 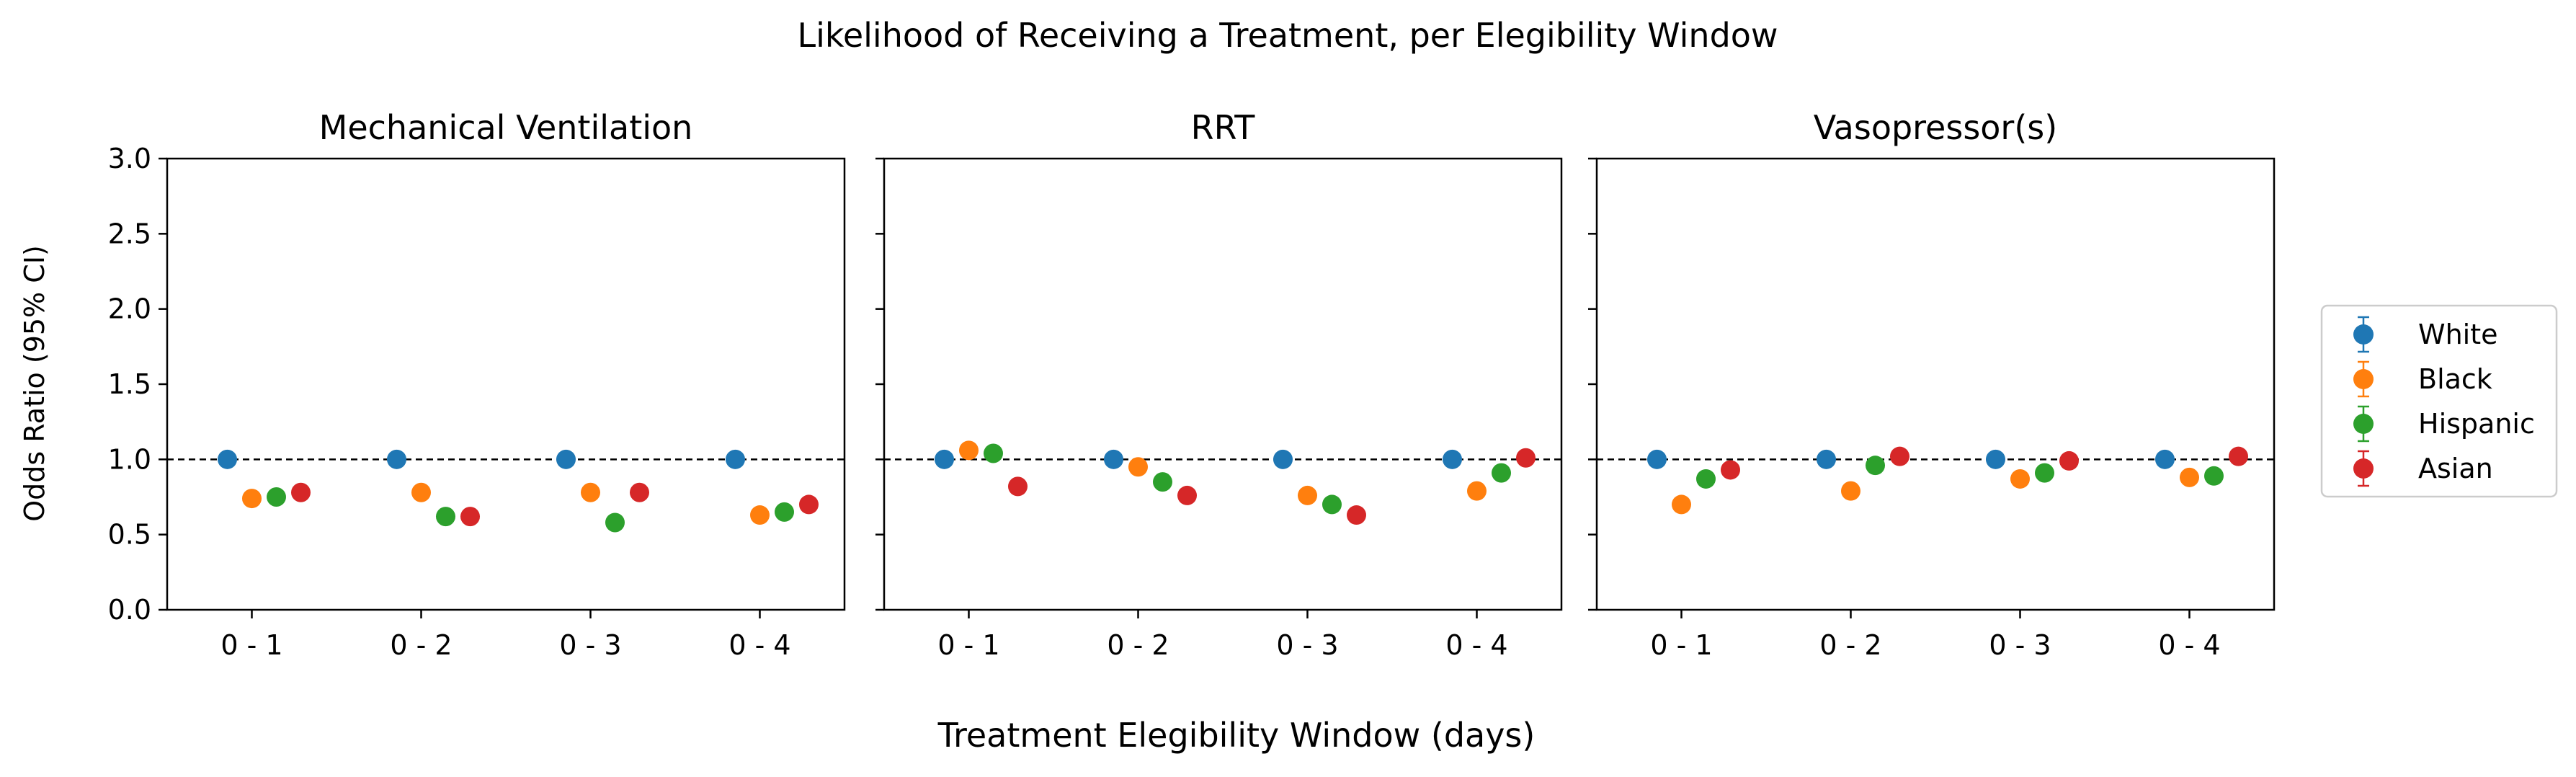 I want to click on x-axis-label: Treatment Elegibility Window (days), so click(x=1236, y=735).